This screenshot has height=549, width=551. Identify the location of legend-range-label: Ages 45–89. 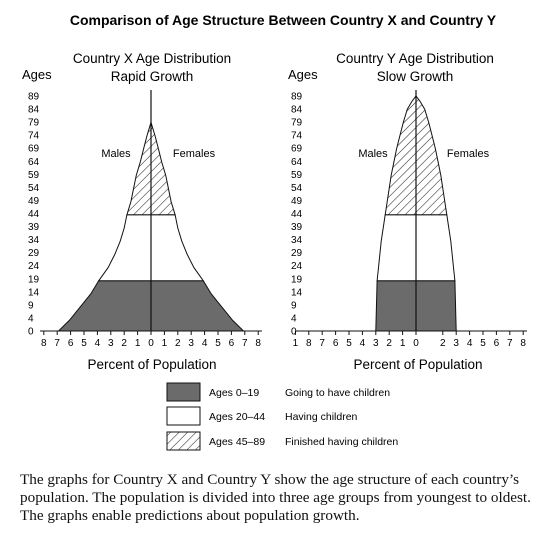
(237, 442).